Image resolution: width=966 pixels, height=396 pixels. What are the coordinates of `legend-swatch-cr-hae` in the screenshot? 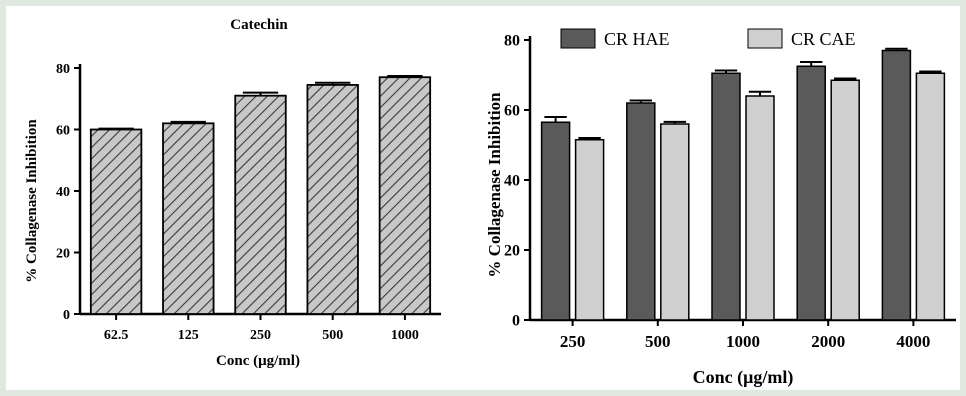 It's located at (578, 38).